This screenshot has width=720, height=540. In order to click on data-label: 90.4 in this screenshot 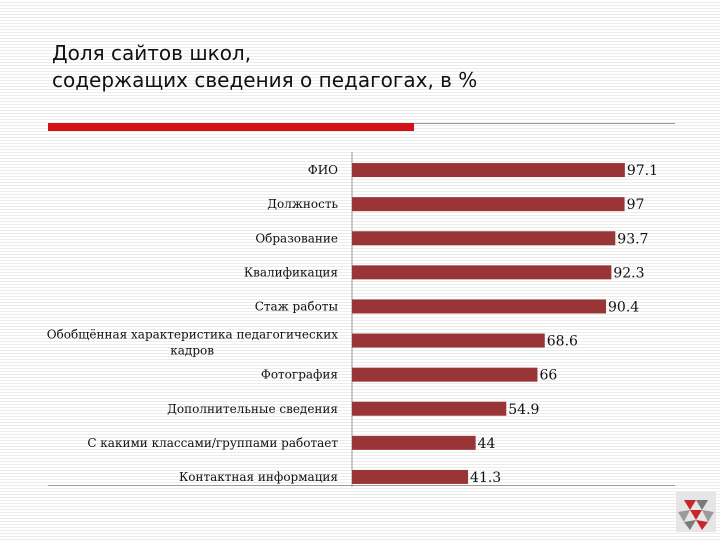, I will do `click(623, 307)`.